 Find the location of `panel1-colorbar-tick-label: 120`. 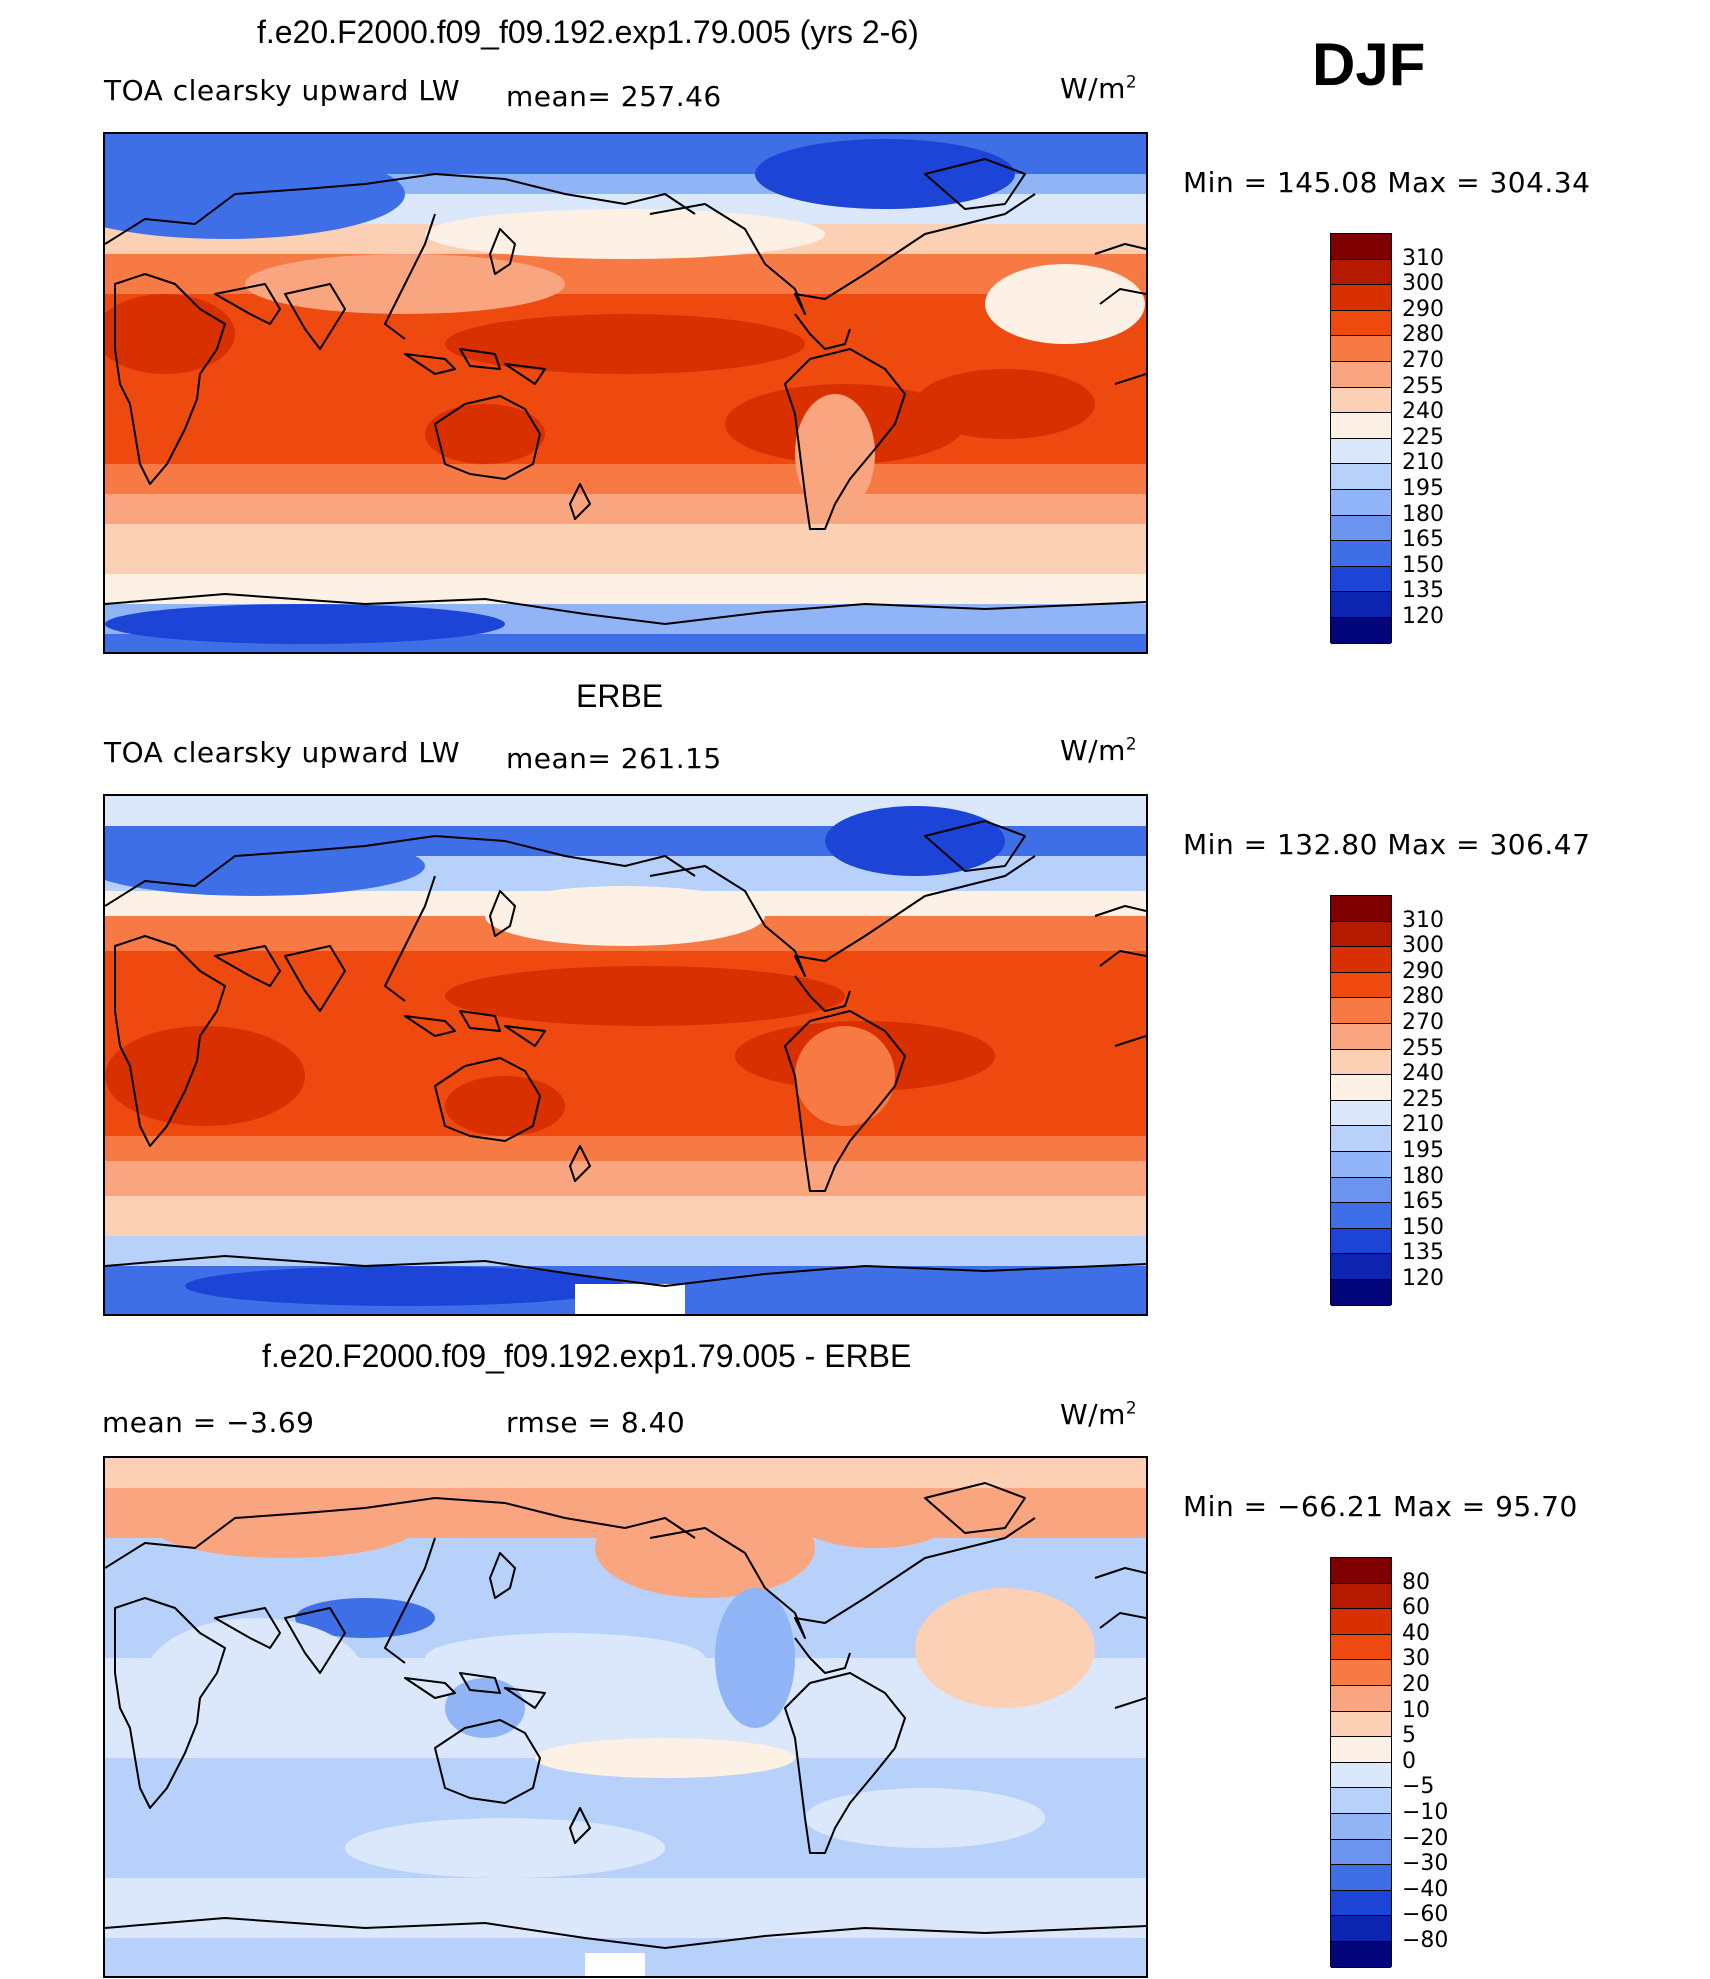

panel1-colorbar-tick-label: 120 is located at coordinates (1423, 616).